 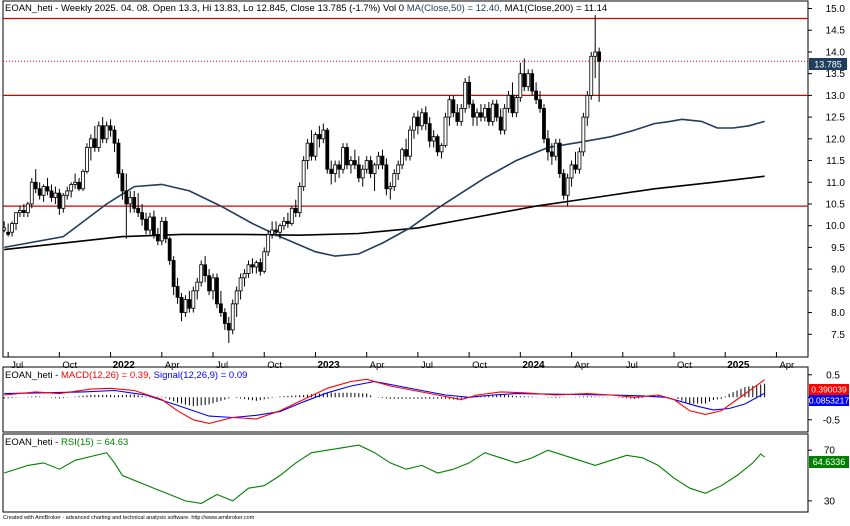 What do you see at coordinates (738, 365) in the screenshot?
I see `x-tick-label: 2025` at bounding box center [738, 365].